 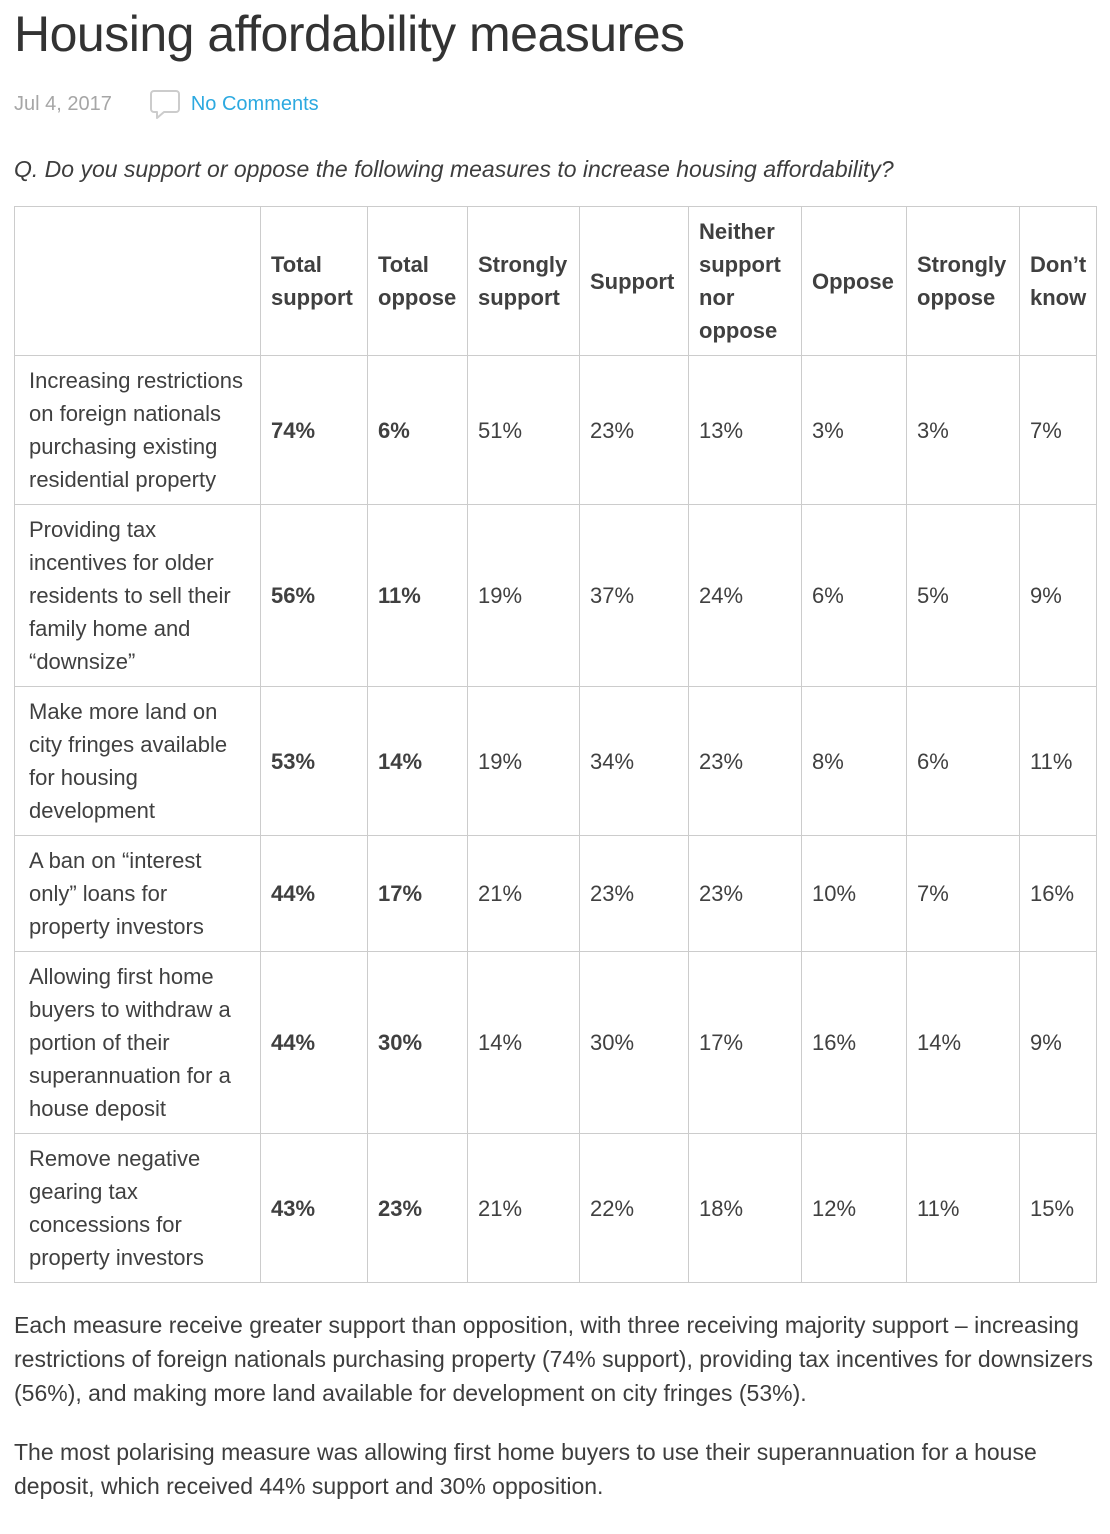 What do you see at coordinates (745, 596) in the screenshot?
I see `cell-value: 24%` at bounding box center [745, 596].